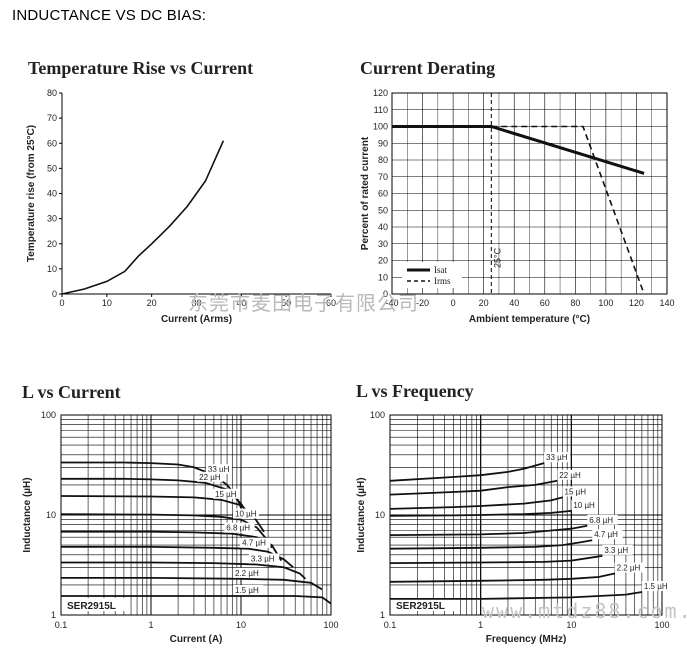 The width and height of the screenshot is (687, 657). I want to click on x-tick-label: 60, so click(545, 303).